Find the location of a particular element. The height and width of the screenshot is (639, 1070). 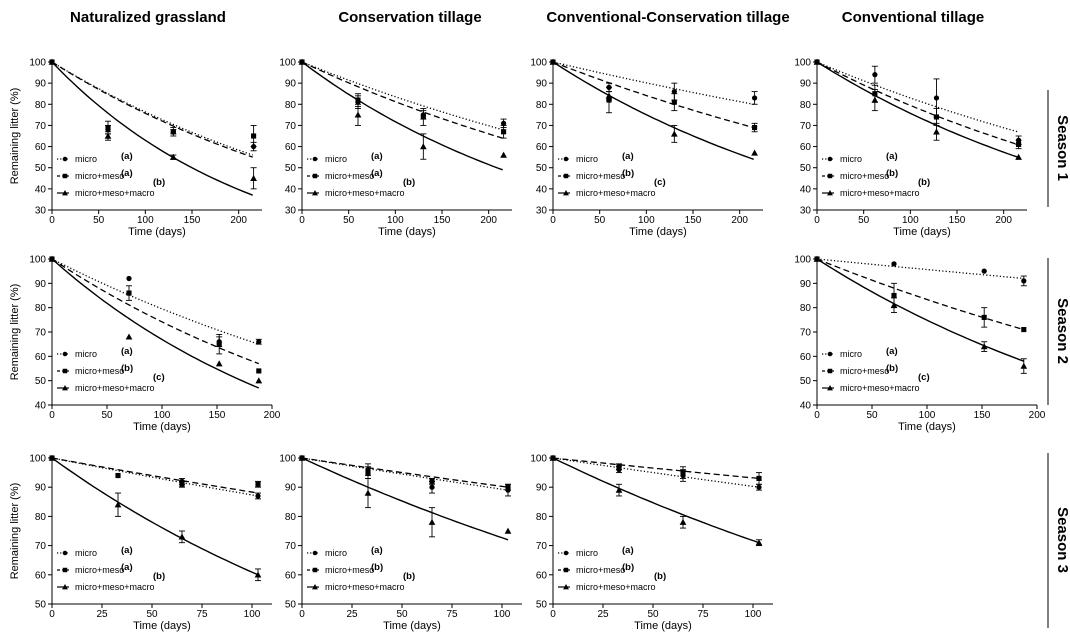

fit-line-micro is located at coordinates (152, 108).